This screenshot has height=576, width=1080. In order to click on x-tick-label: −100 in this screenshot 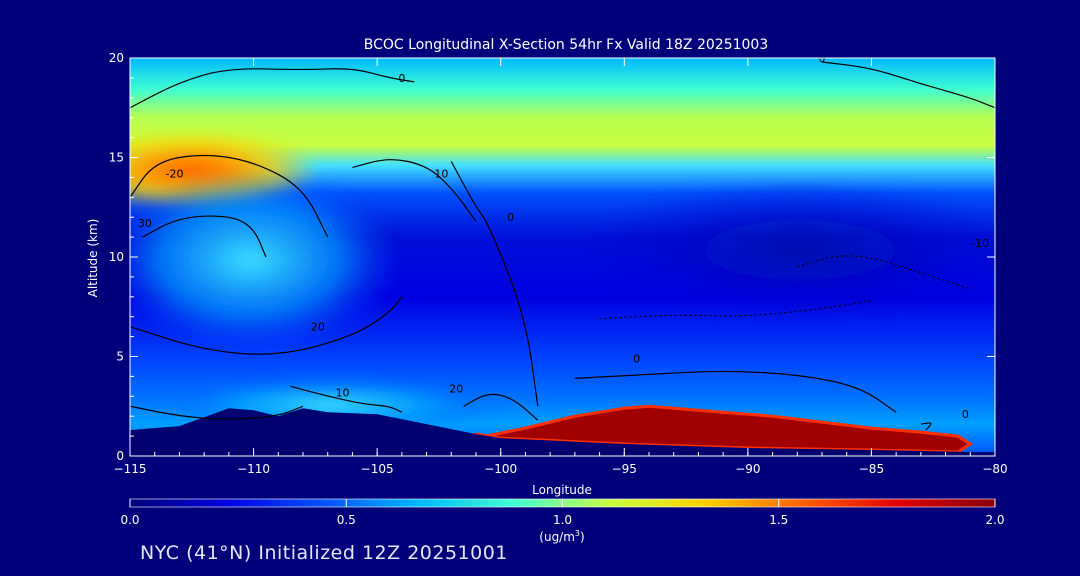, I will do `click(500, 469)`.